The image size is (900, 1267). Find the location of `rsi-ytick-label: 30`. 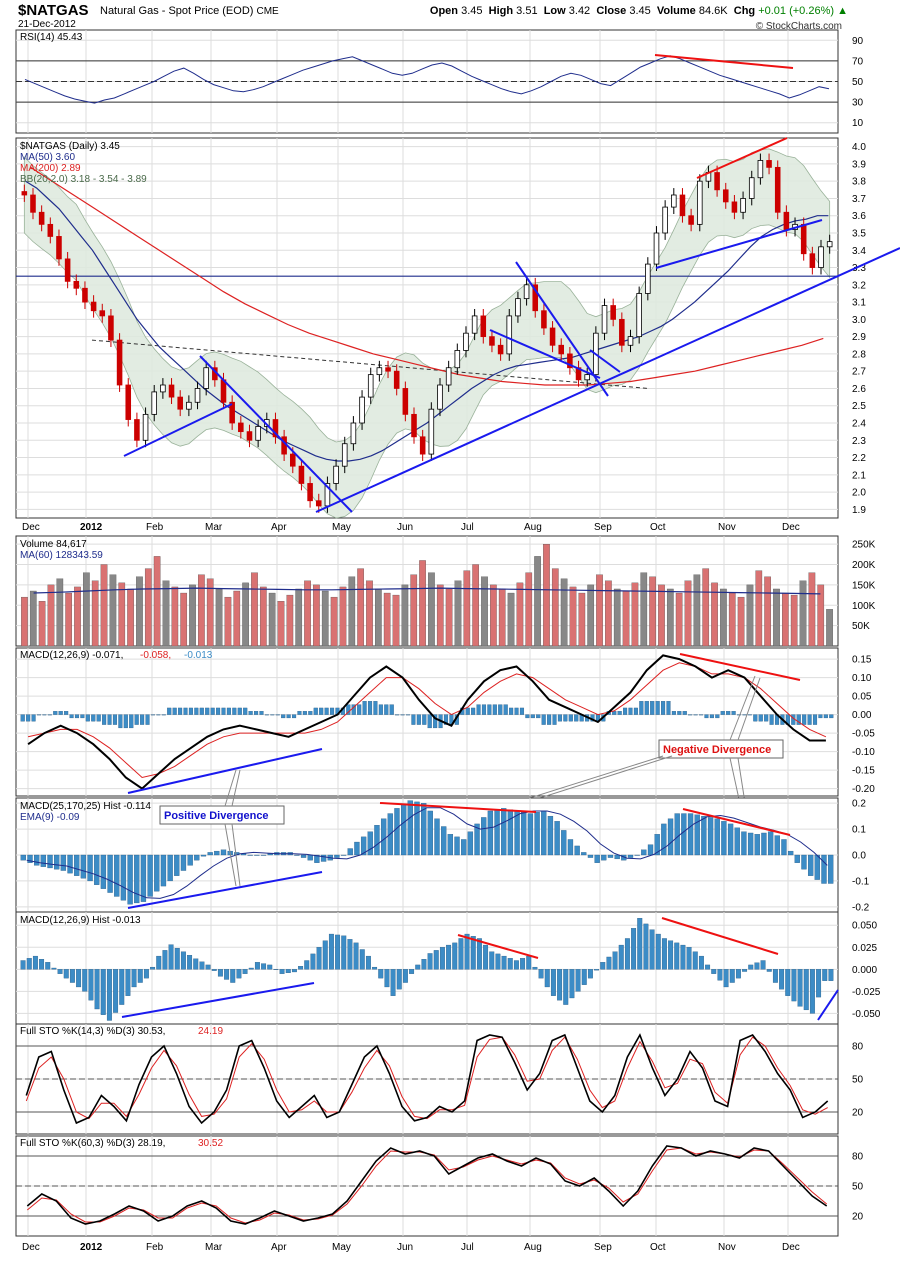

rsi-ytick-label: 30 is located at coordinates (858, 103).